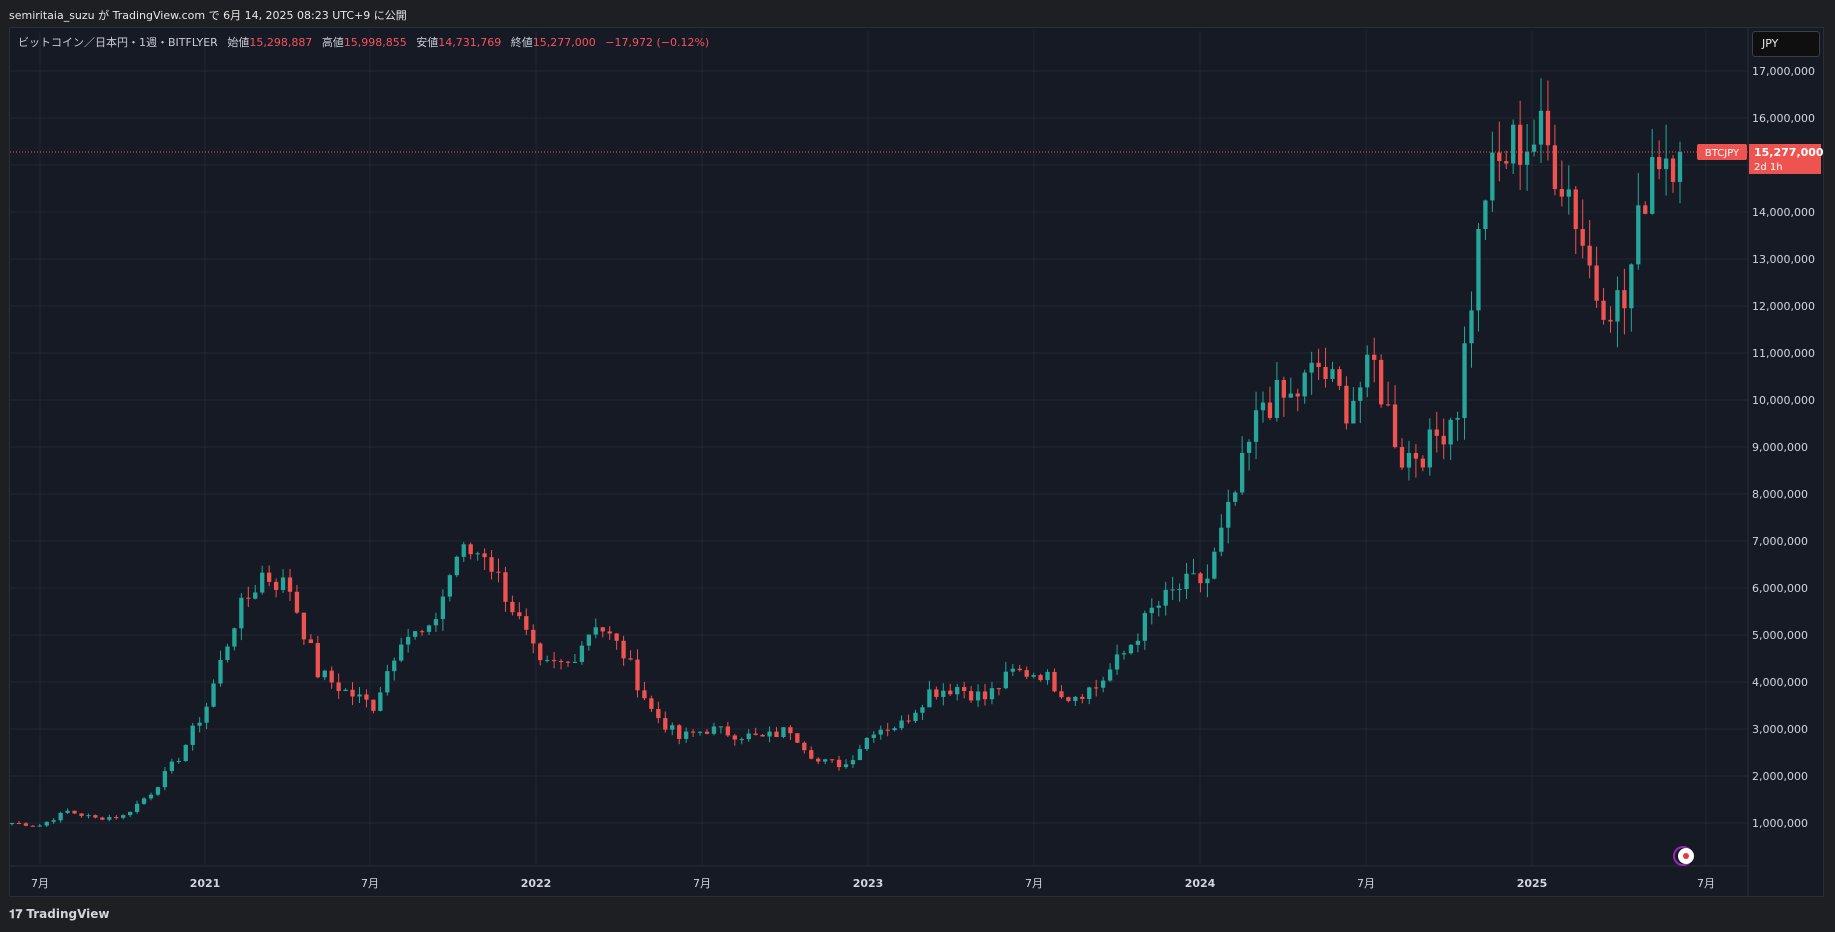 This screenshot has height=932, width=1835. What do you see at coordinates (238, 42) in the screenshot?
I see `open-label: 始値` at bounding box center [238, 42].